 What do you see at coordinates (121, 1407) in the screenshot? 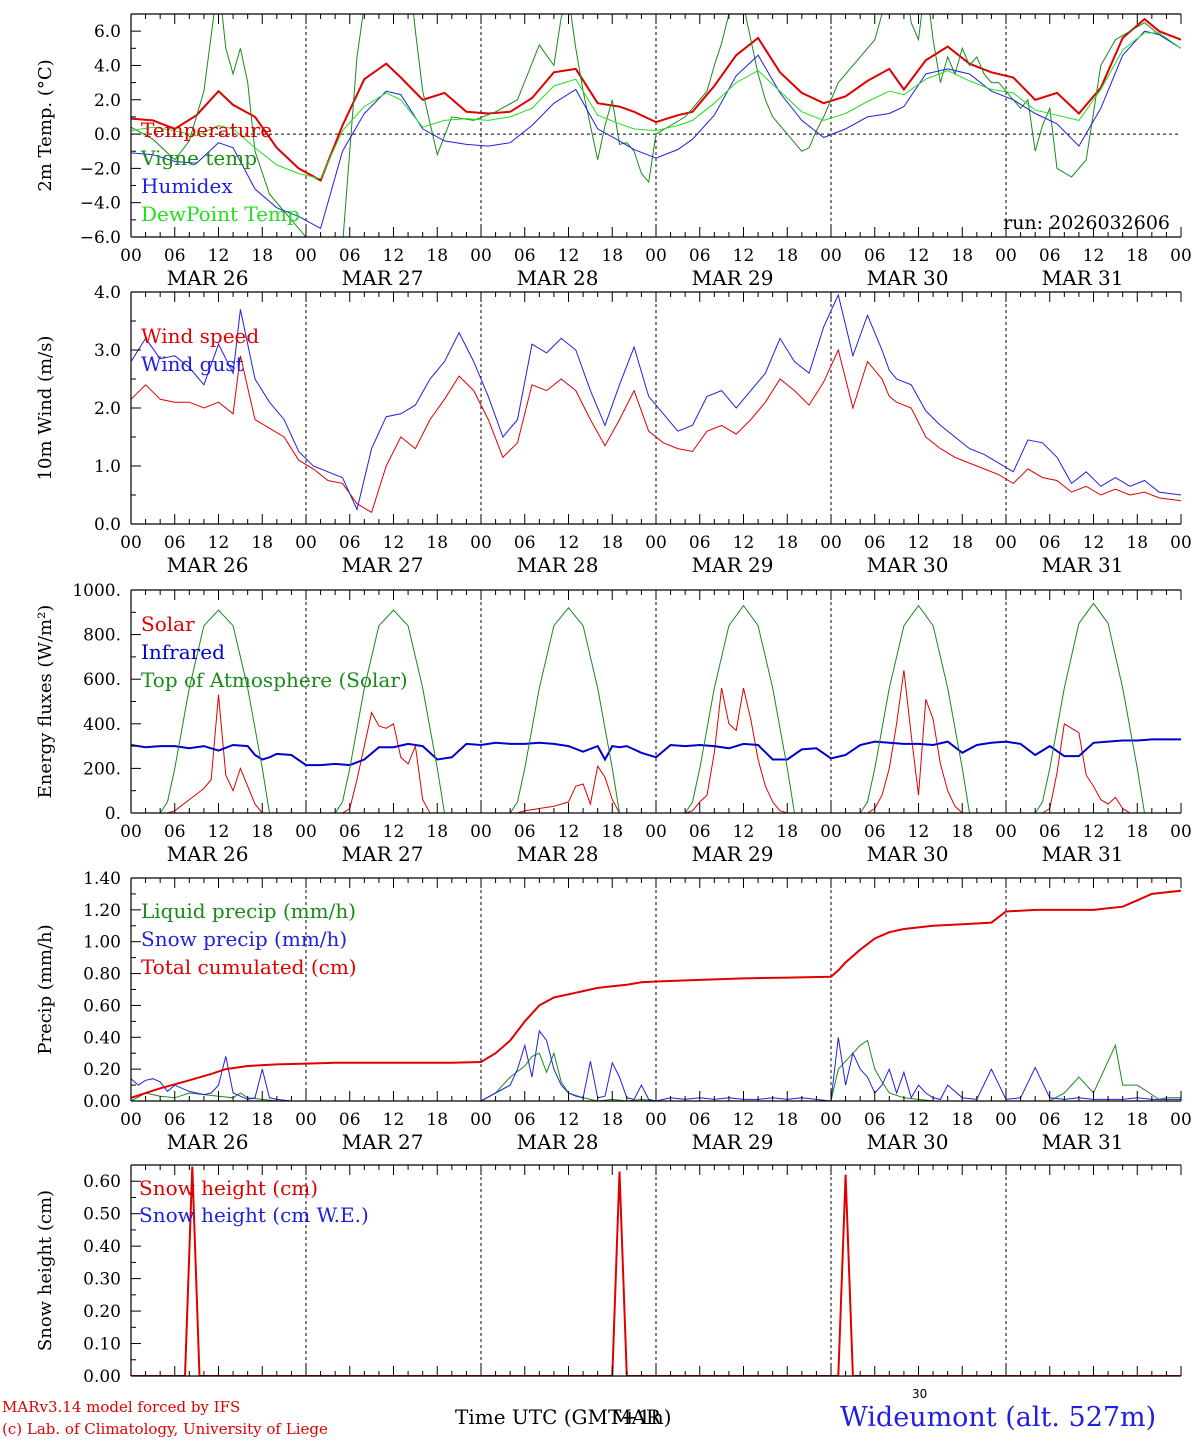
I see `credit-line-1: MARv3.14 model forced by IFS` at bounding box center [121, 1407].